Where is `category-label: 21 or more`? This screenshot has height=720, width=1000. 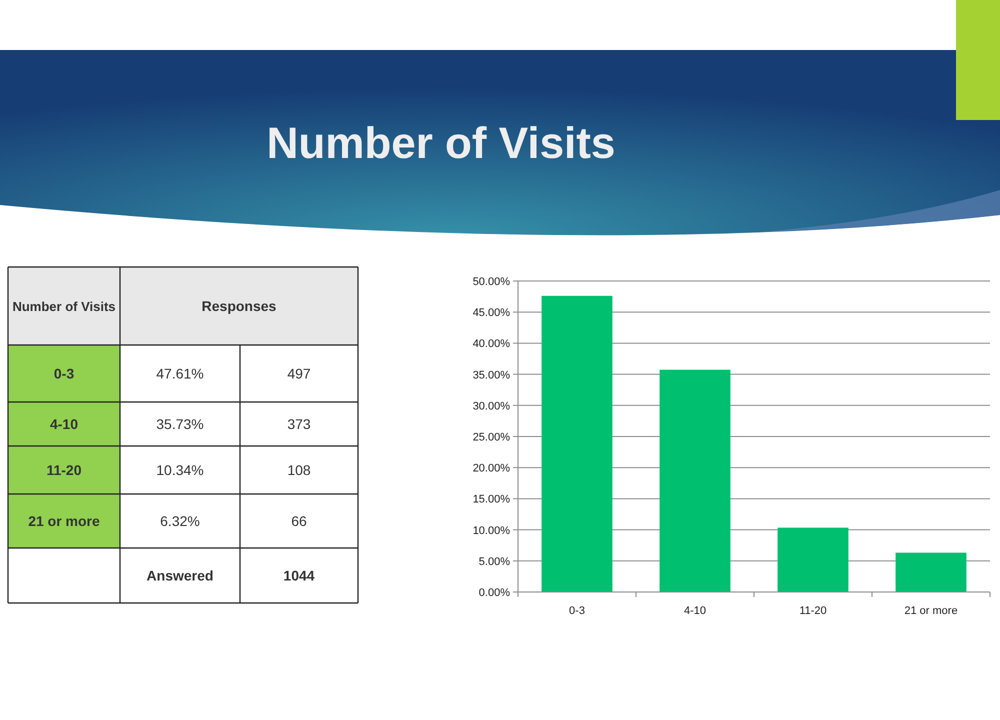 category-label: 21 or more is located at coordinates (64, 521).